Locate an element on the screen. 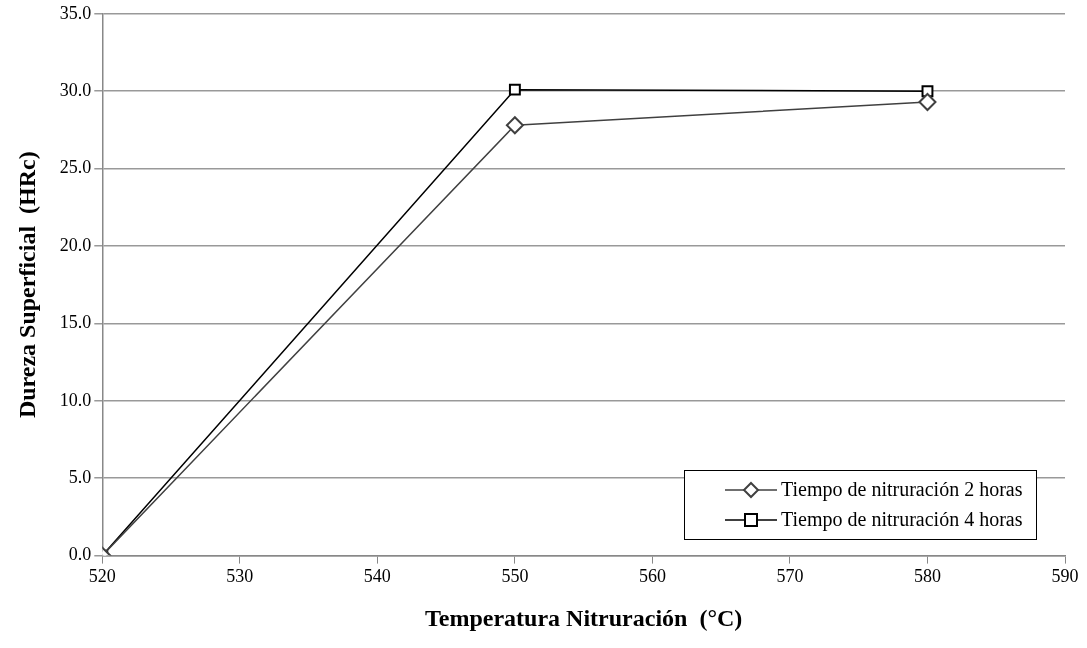 This screenshot has width=1087, height=648. y-axis-title: Dureza Superficial (HRc) is located at coordinates (26, 285).